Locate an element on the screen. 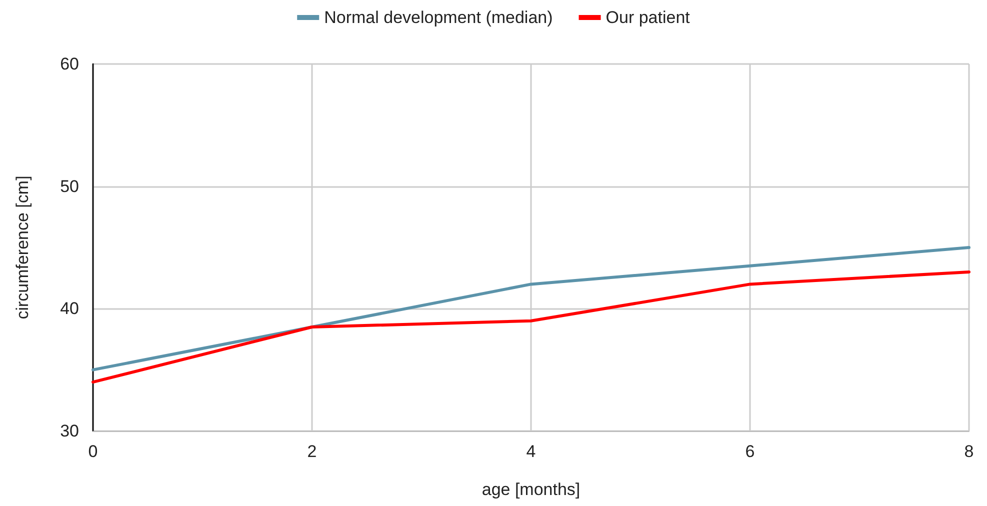 Image resolution: width=987 pixels, height=506 pixels. x-tick-label: 2 is located at coordinates (312, 451).